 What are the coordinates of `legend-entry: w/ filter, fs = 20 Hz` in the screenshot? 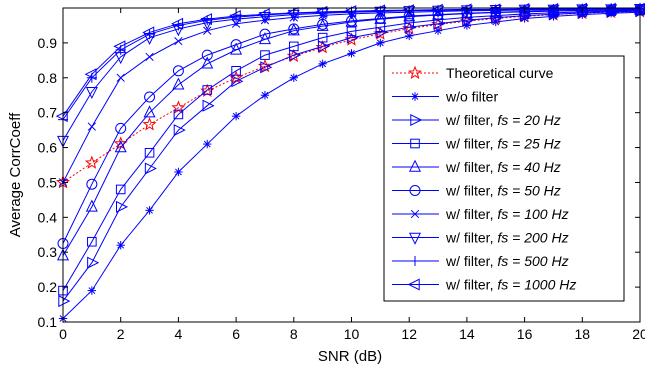 It's located at (476, 120).